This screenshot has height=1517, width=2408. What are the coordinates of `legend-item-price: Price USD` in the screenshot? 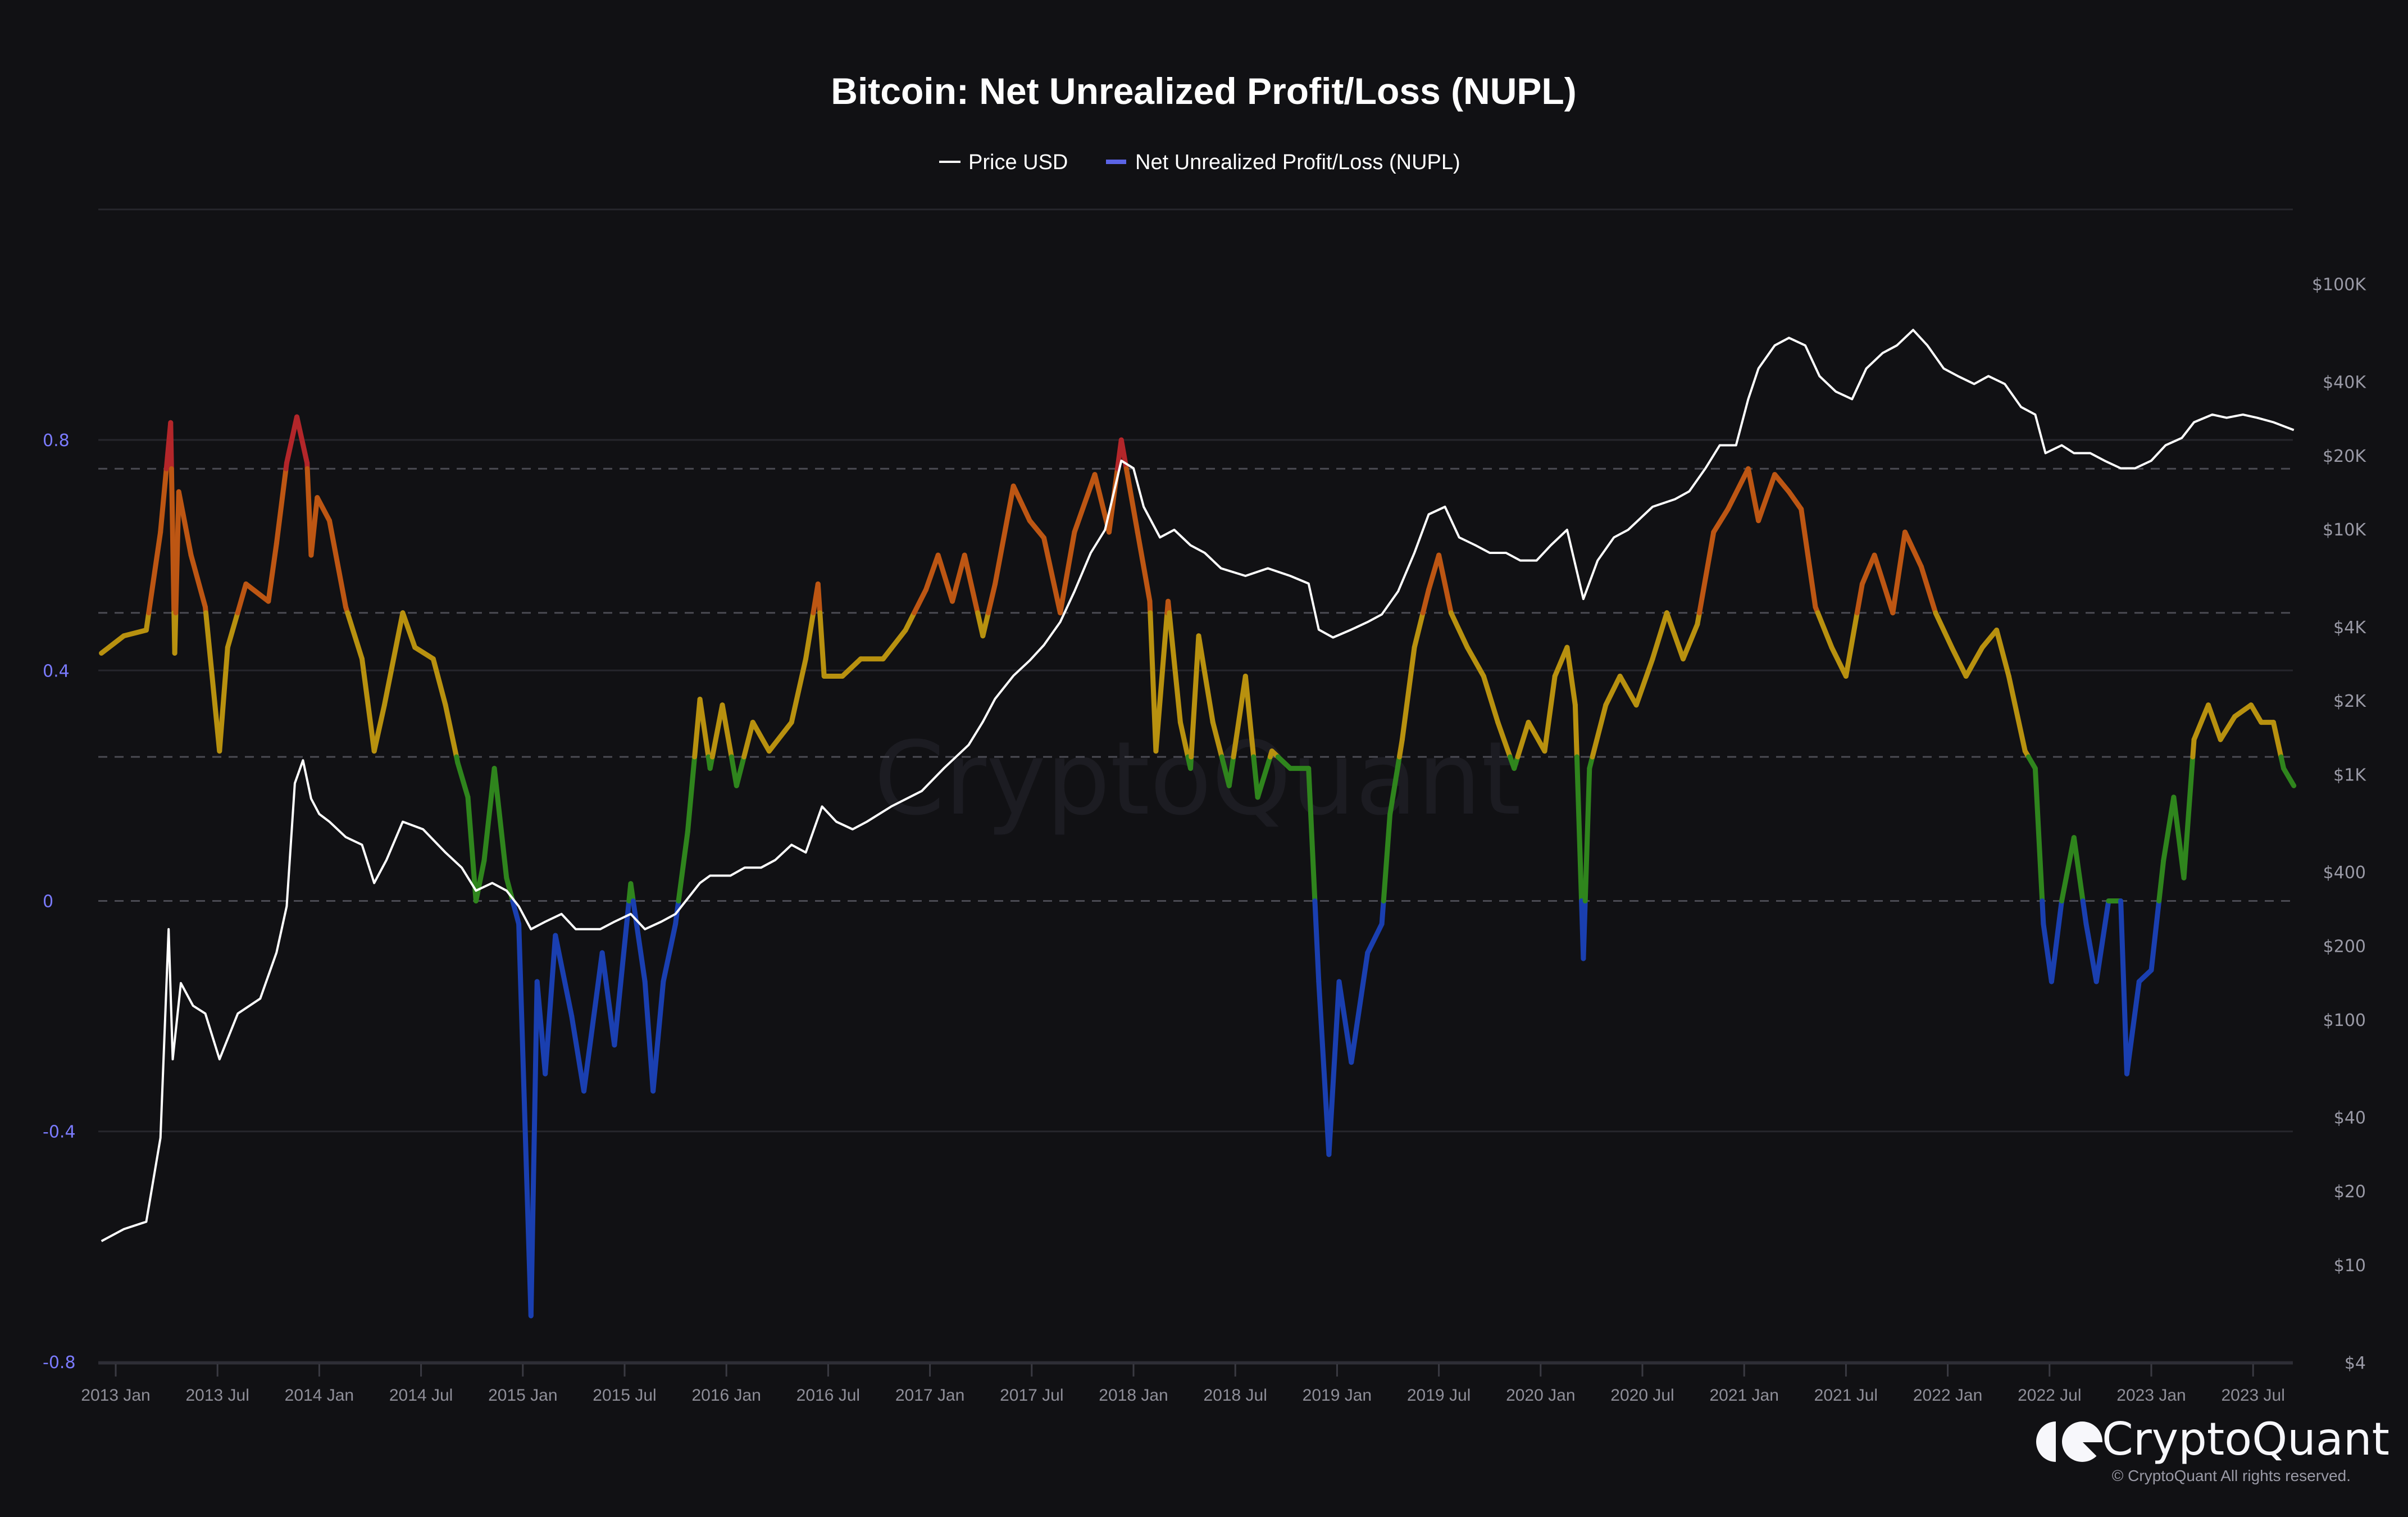 It's located at (1003, 162).